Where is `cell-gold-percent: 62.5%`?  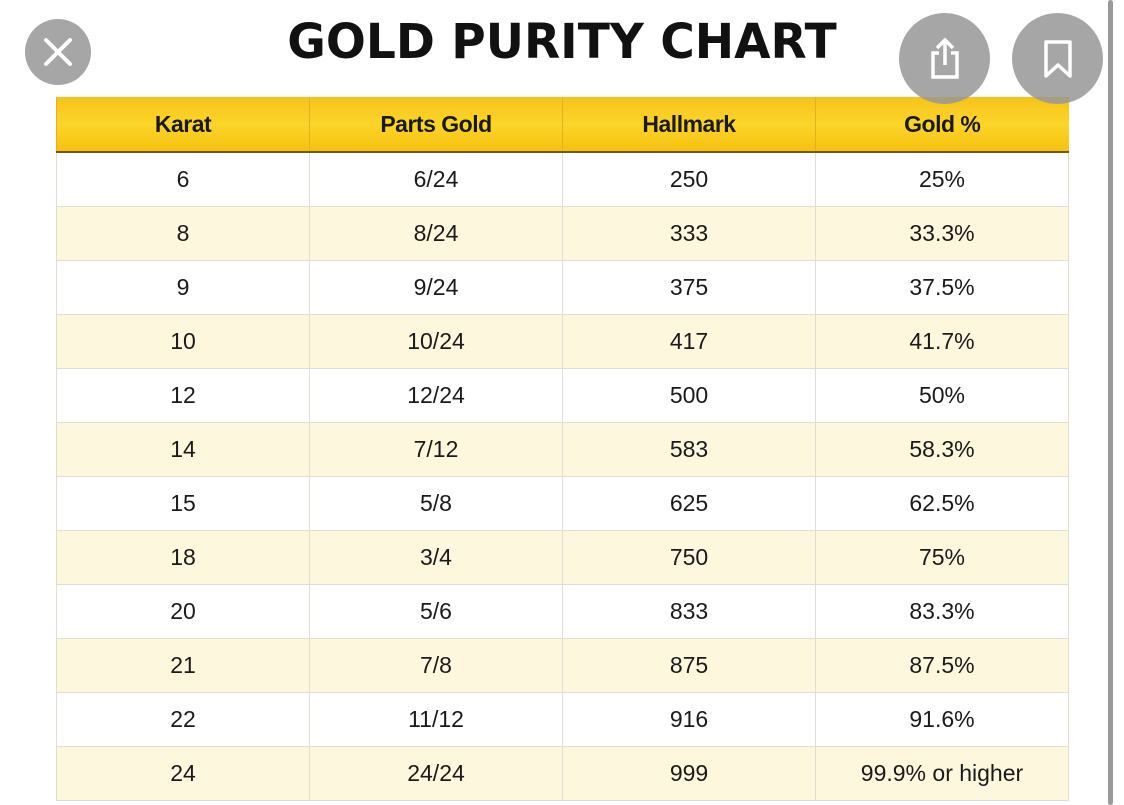 cell-gold-percent: 62.5% is located at coordinates (942, 503).